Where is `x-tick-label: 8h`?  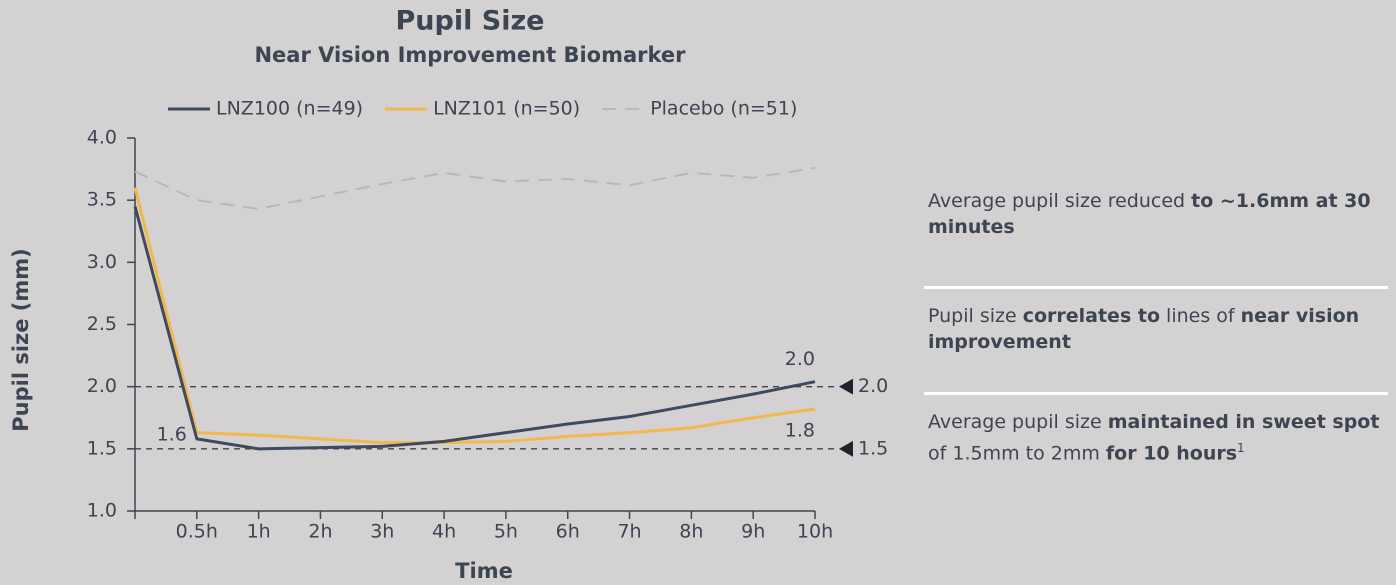 x-tick-label: 8h is located at coordinates (691, 532).